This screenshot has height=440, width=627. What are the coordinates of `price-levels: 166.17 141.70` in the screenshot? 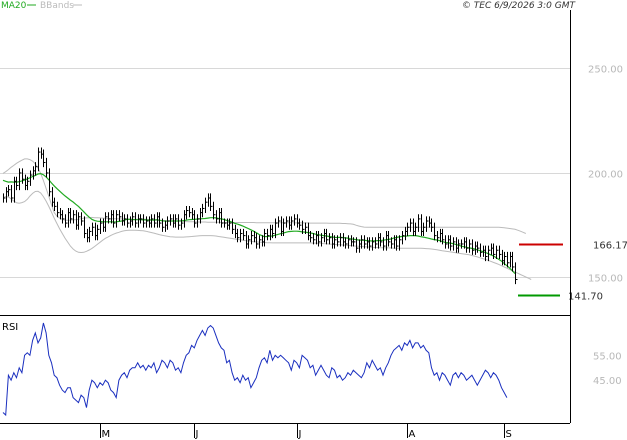 It's located at (572, 272).